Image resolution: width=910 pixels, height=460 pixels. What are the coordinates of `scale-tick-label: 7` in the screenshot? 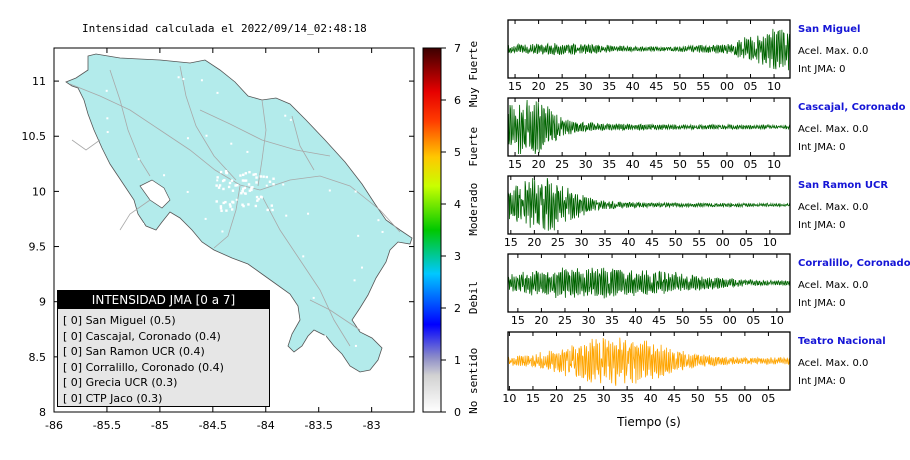 It's located at (457, 48).